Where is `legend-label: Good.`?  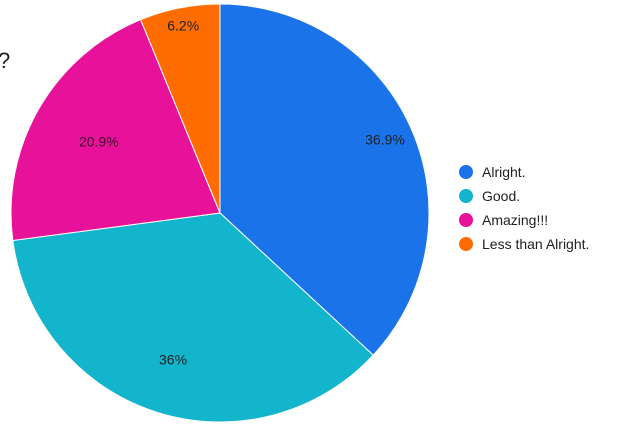
legend-label: Good. is located at coordinates (501, 196).